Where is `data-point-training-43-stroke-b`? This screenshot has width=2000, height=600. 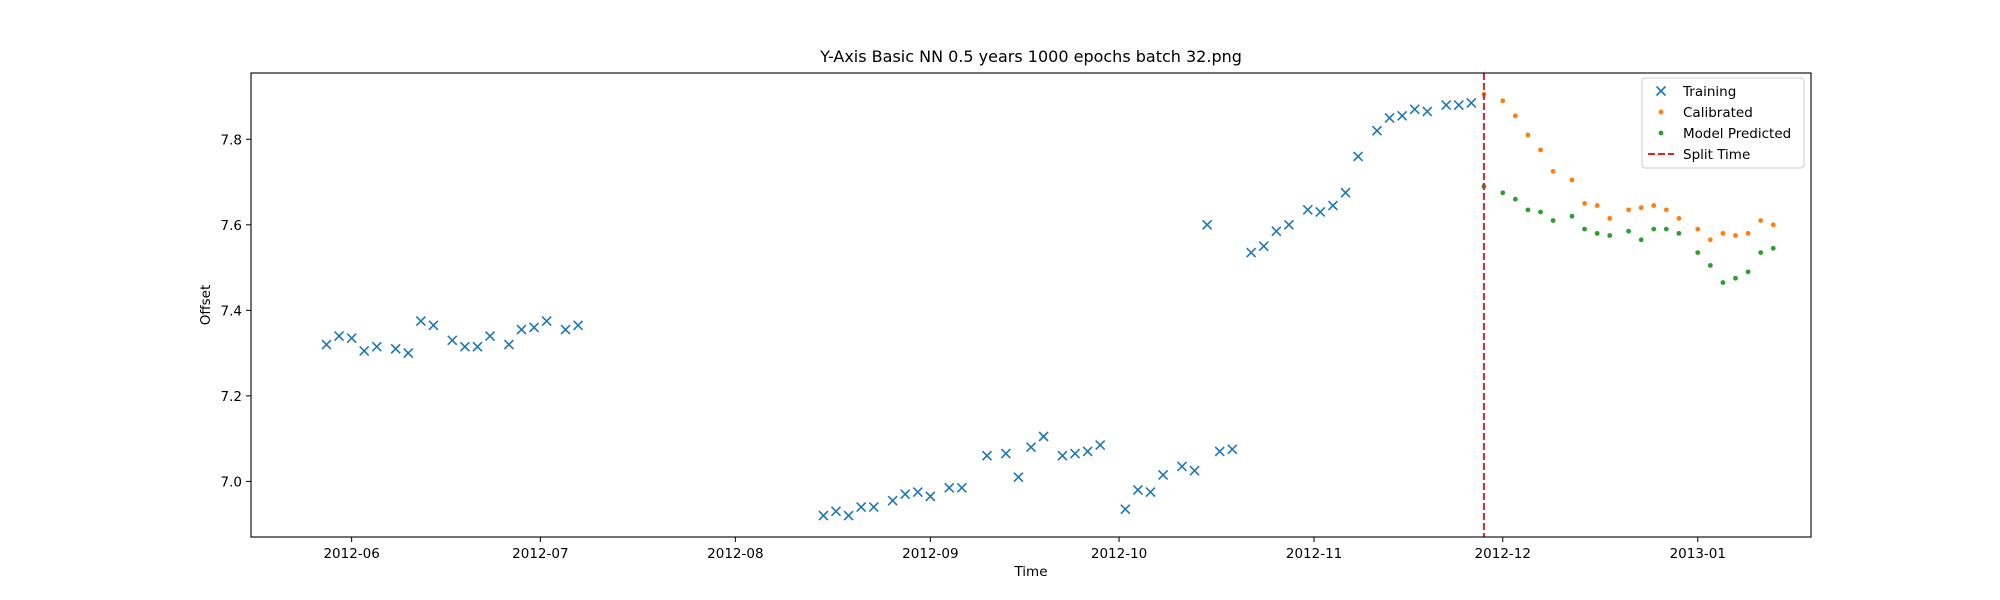 data-point-training-43-stroke-b is located at coordinates (1182, 466).